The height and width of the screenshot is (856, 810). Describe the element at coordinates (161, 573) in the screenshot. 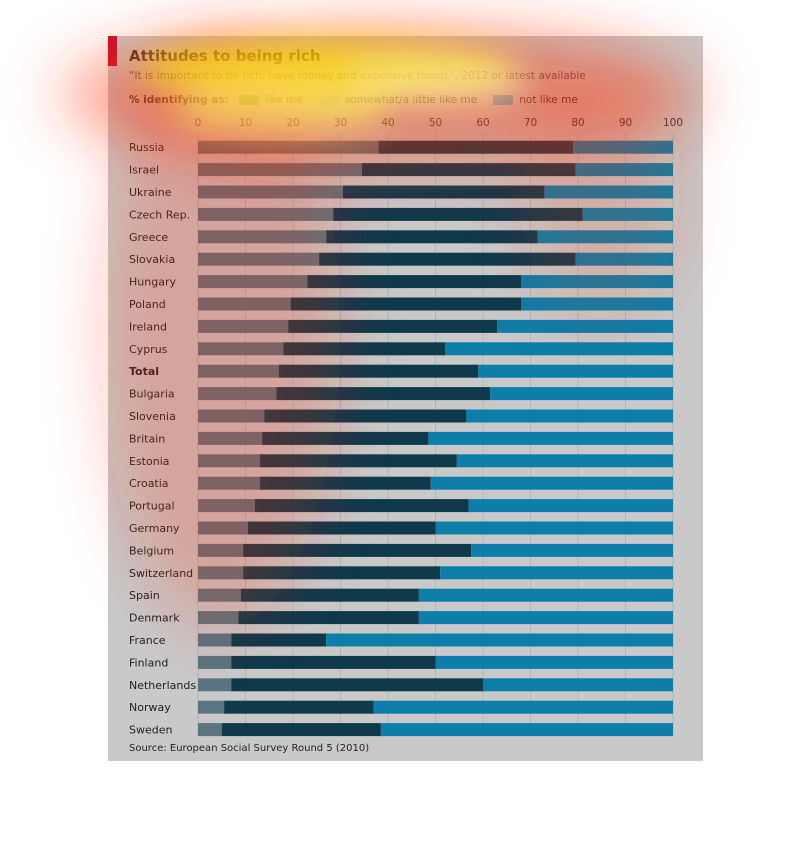

I see `category-label: Switzerland` at that location.